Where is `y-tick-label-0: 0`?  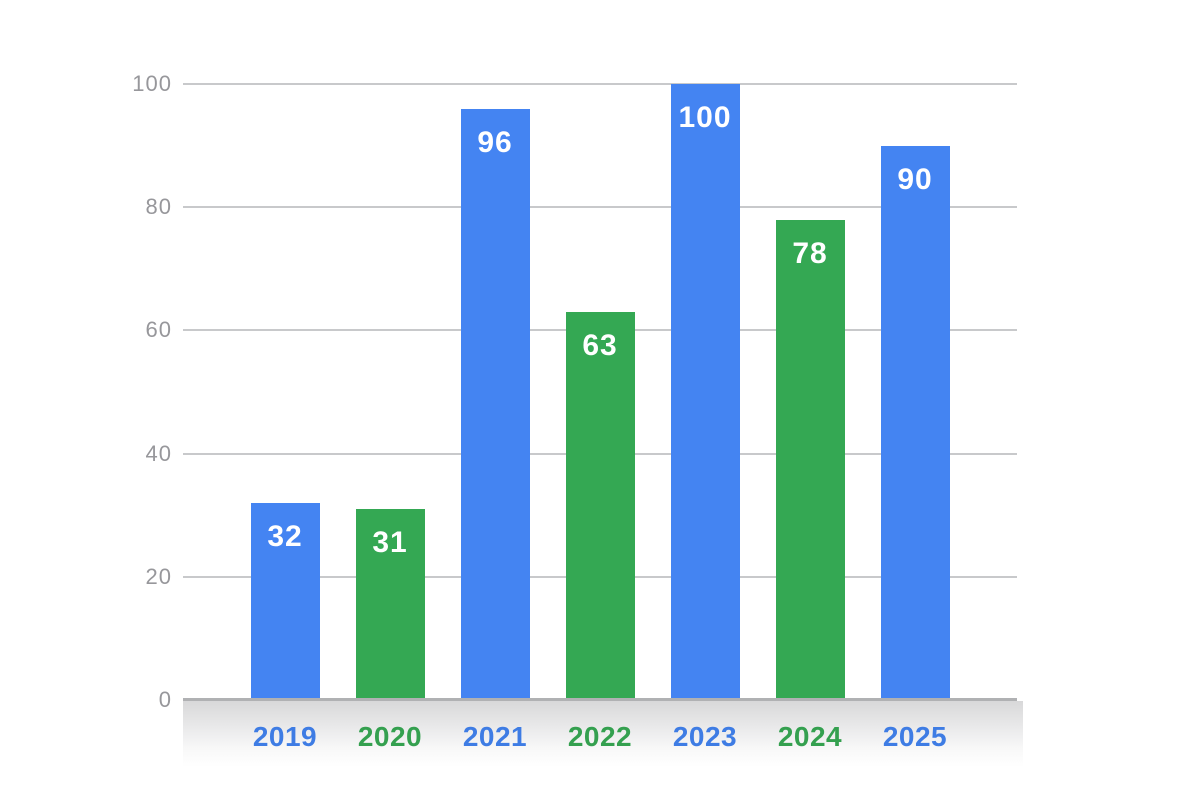 y-tick-label-0: 0 is located at coordinates (165, 699).